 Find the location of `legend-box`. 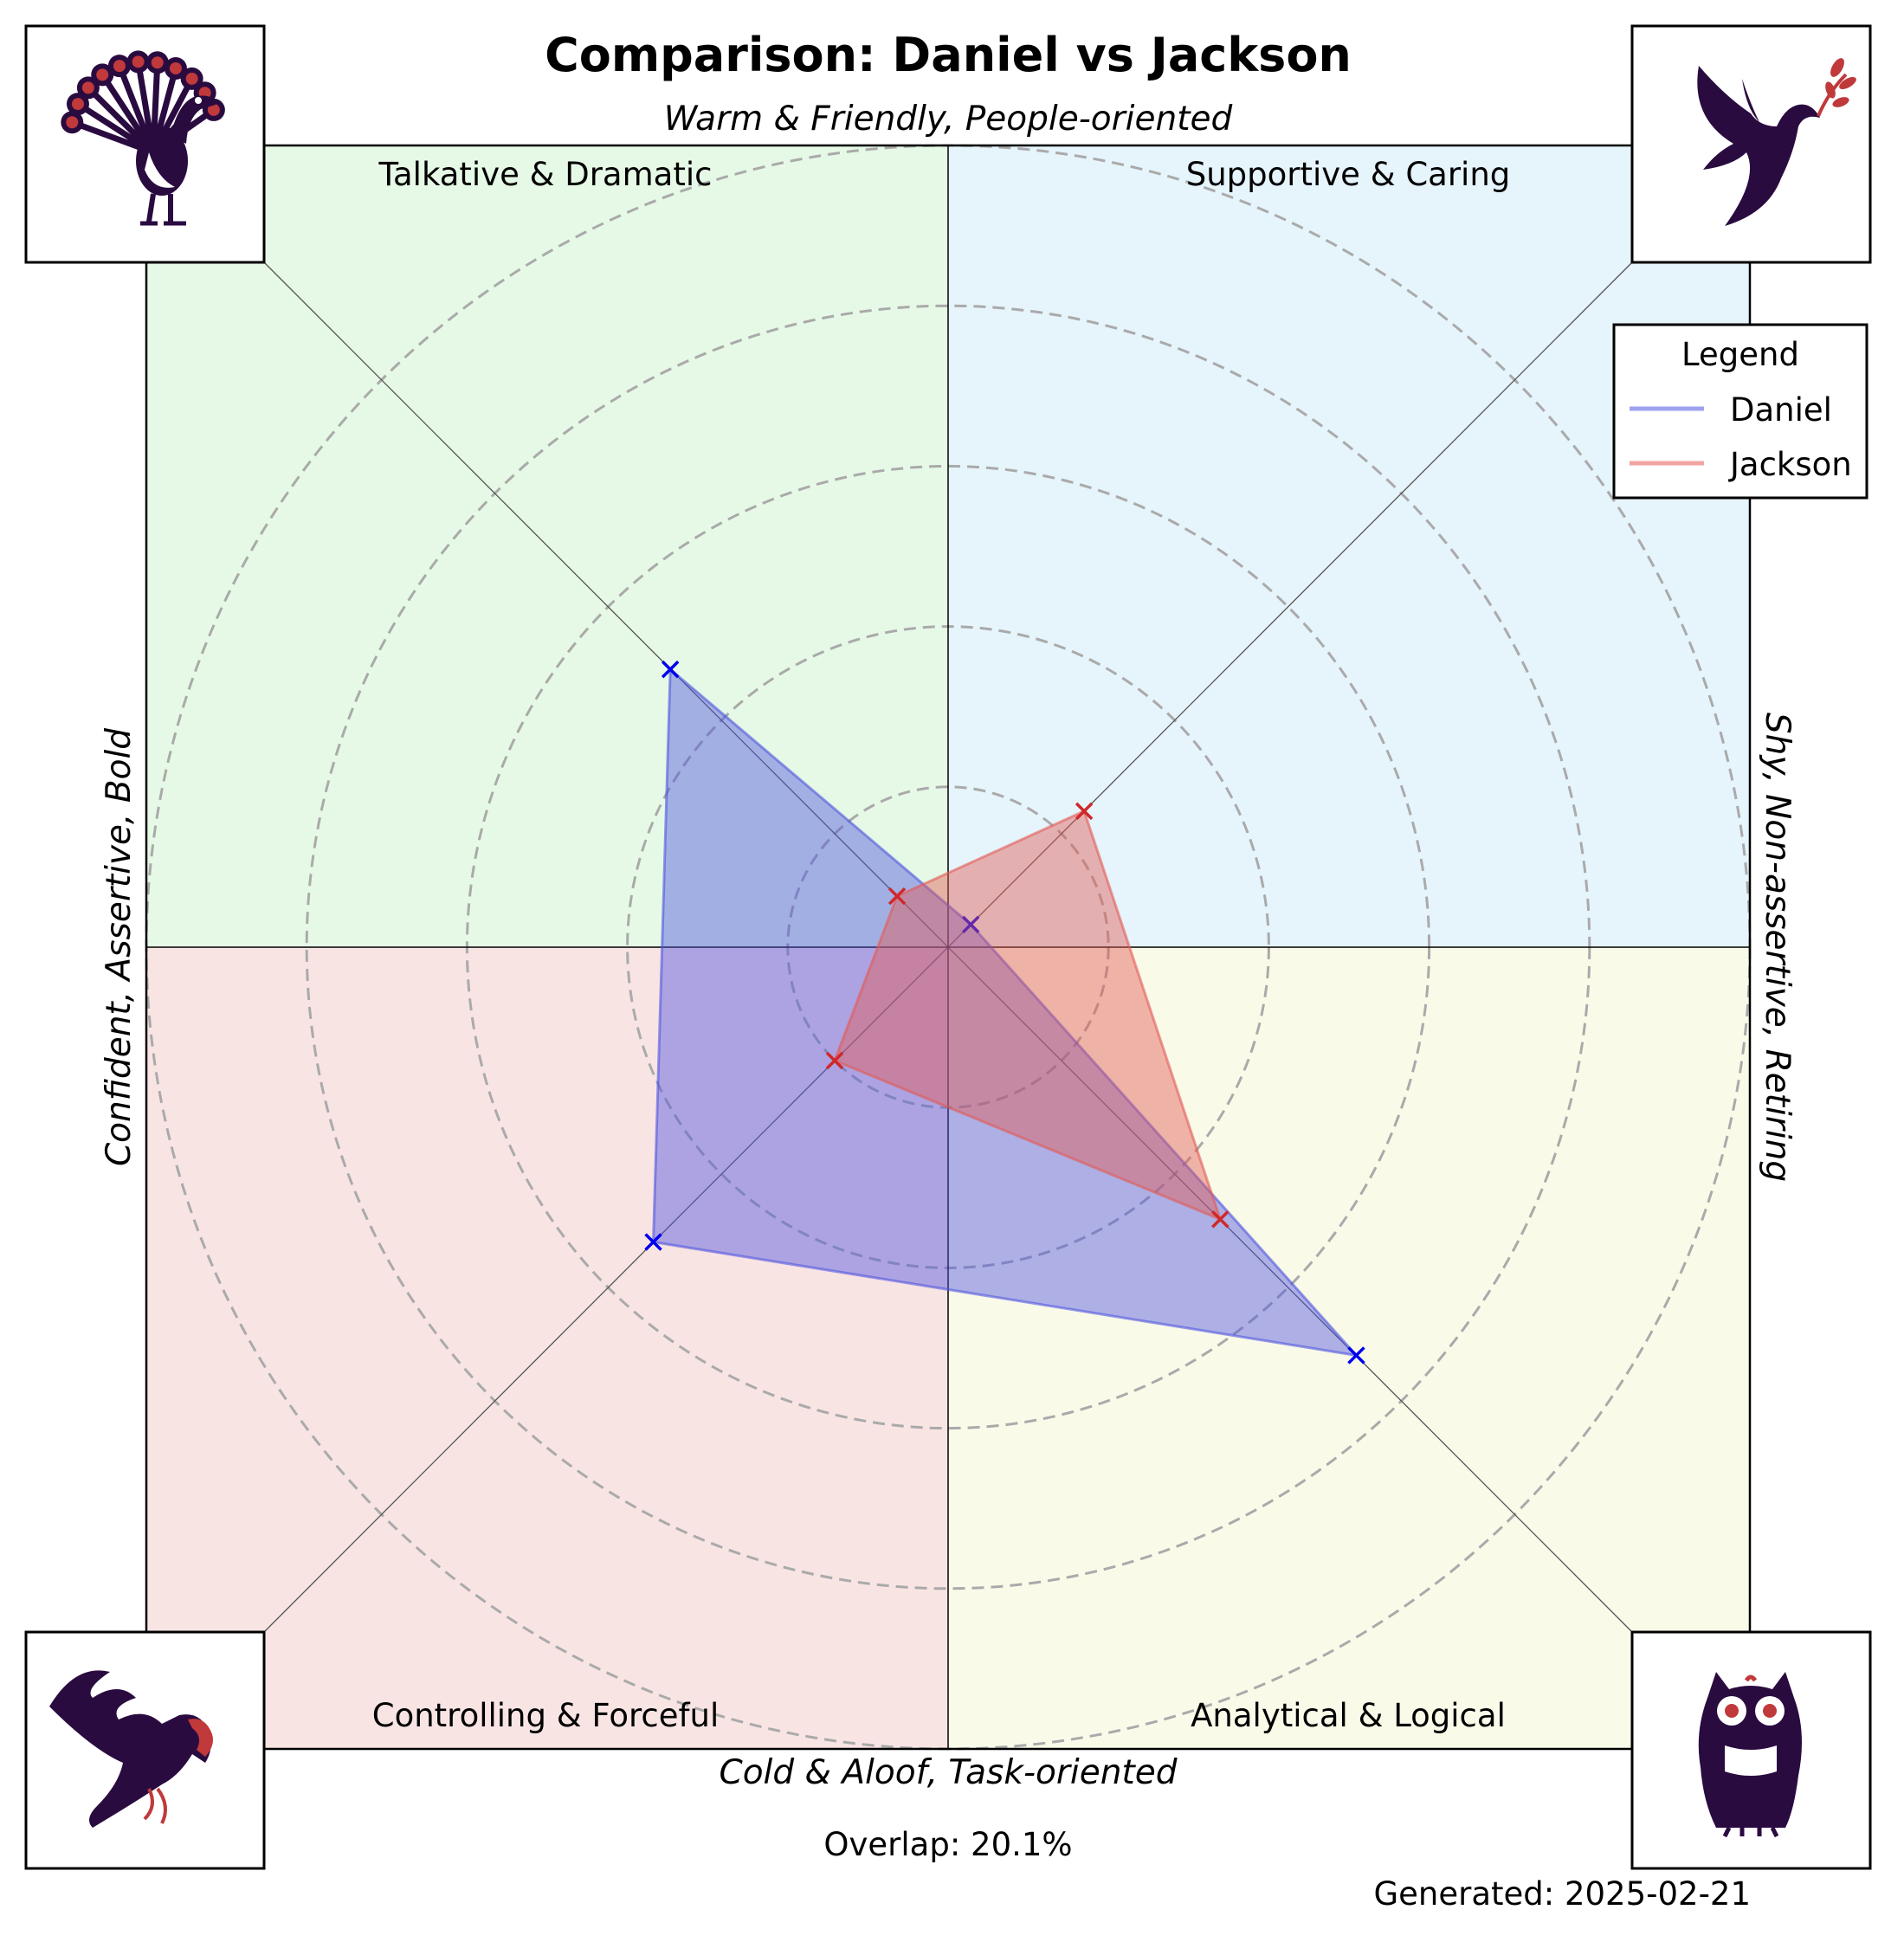

legend-box is located at coordinates (1740, 411).